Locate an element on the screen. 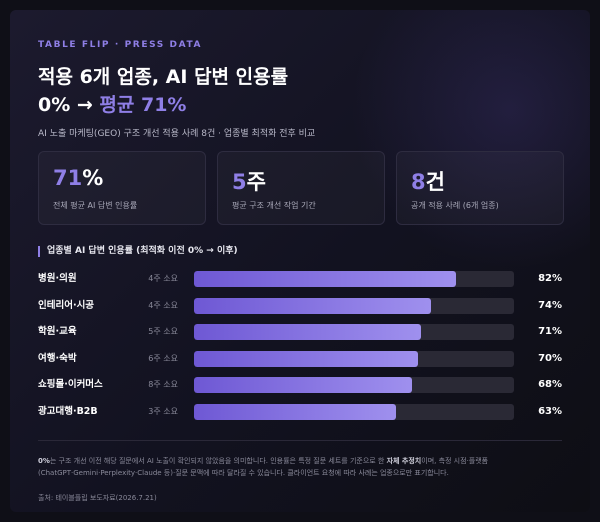 The width and height of the screenshot is (600, 522). chart-row: 쇼핑몰·이커머스 8주 소요 68% is located at coordinates (300, 385).